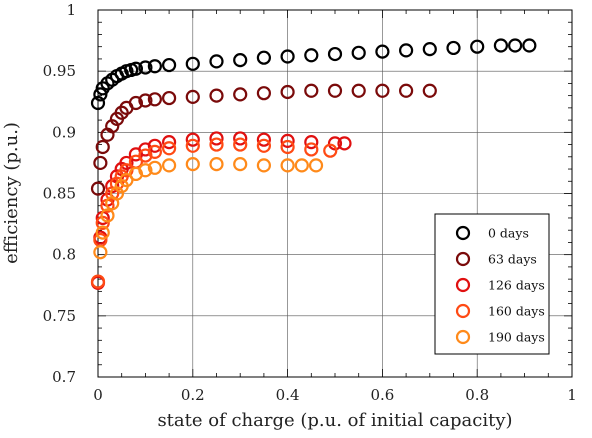 The height and width of the screenshot is (438, 592). I want to click on legend: 0 days 63 days 126 days 160 days 190 days, so click(492, 284).